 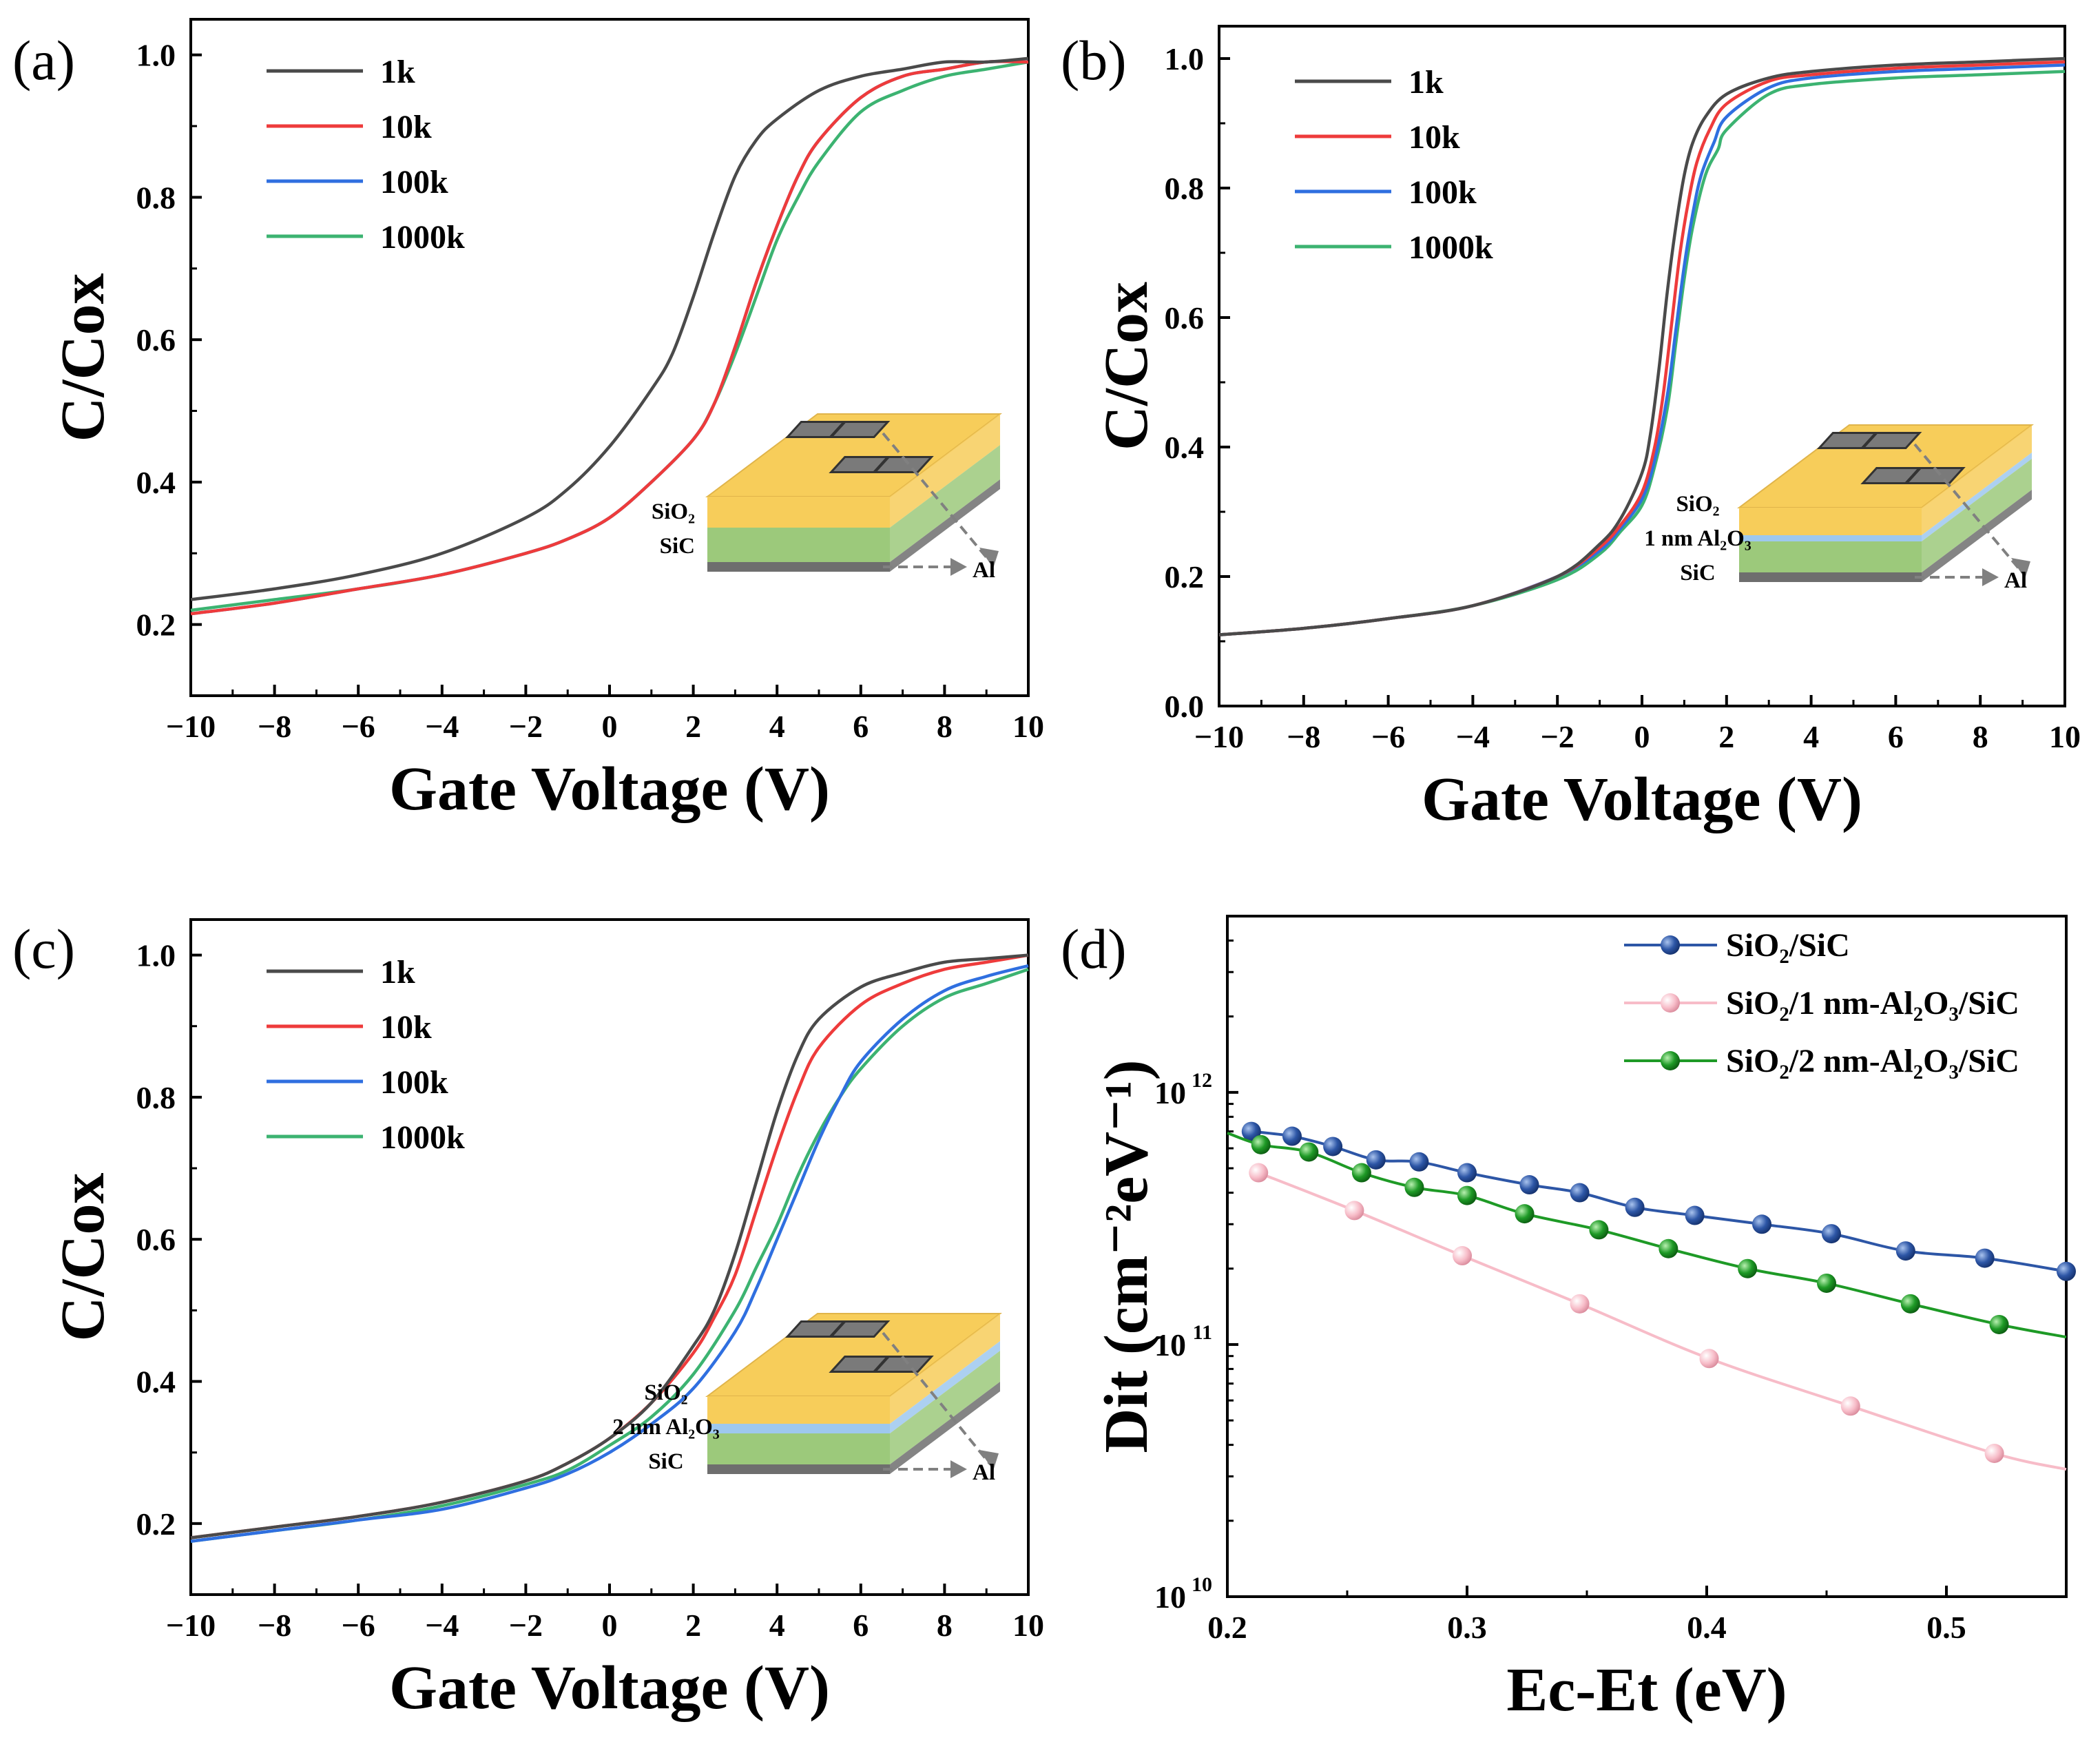 I want to click on x-axis-title: Ec-Et (eV), so click(x=1646, y=1690).